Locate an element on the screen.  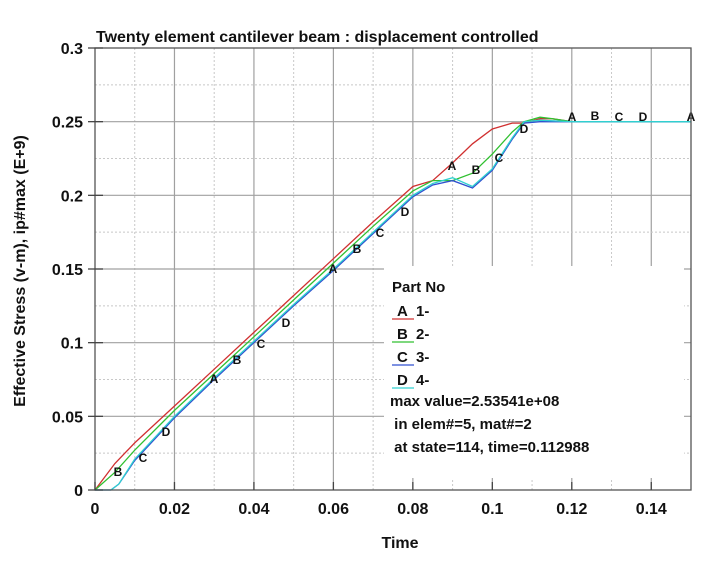
y-tick-label: 0.2 is located at coordinates (72, 196).